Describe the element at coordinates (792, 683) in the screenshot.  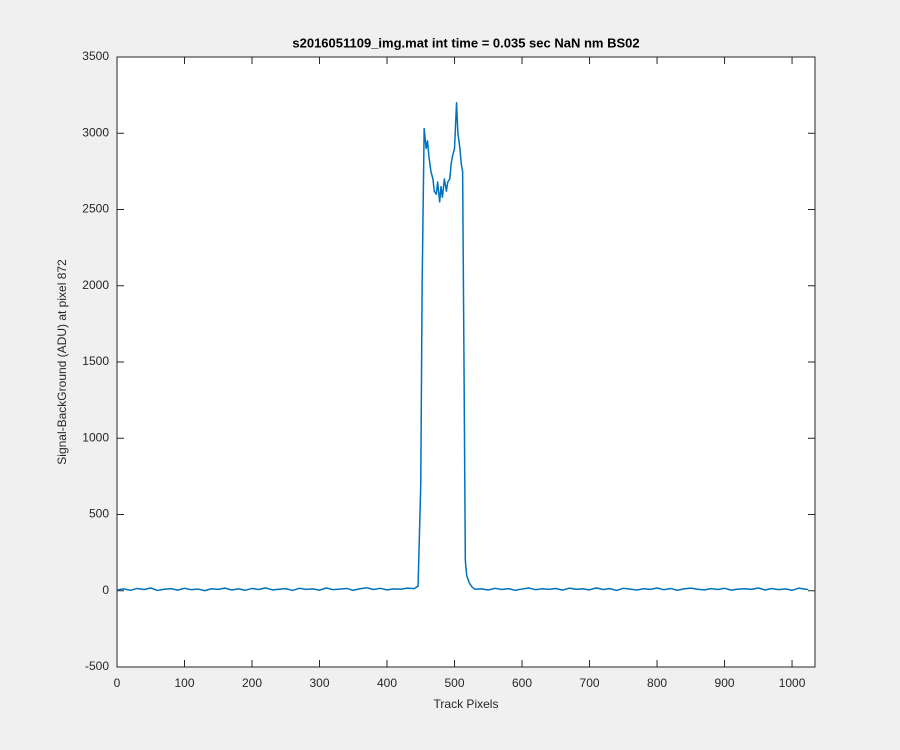
I see `x-tick-label: 1000` at that location.